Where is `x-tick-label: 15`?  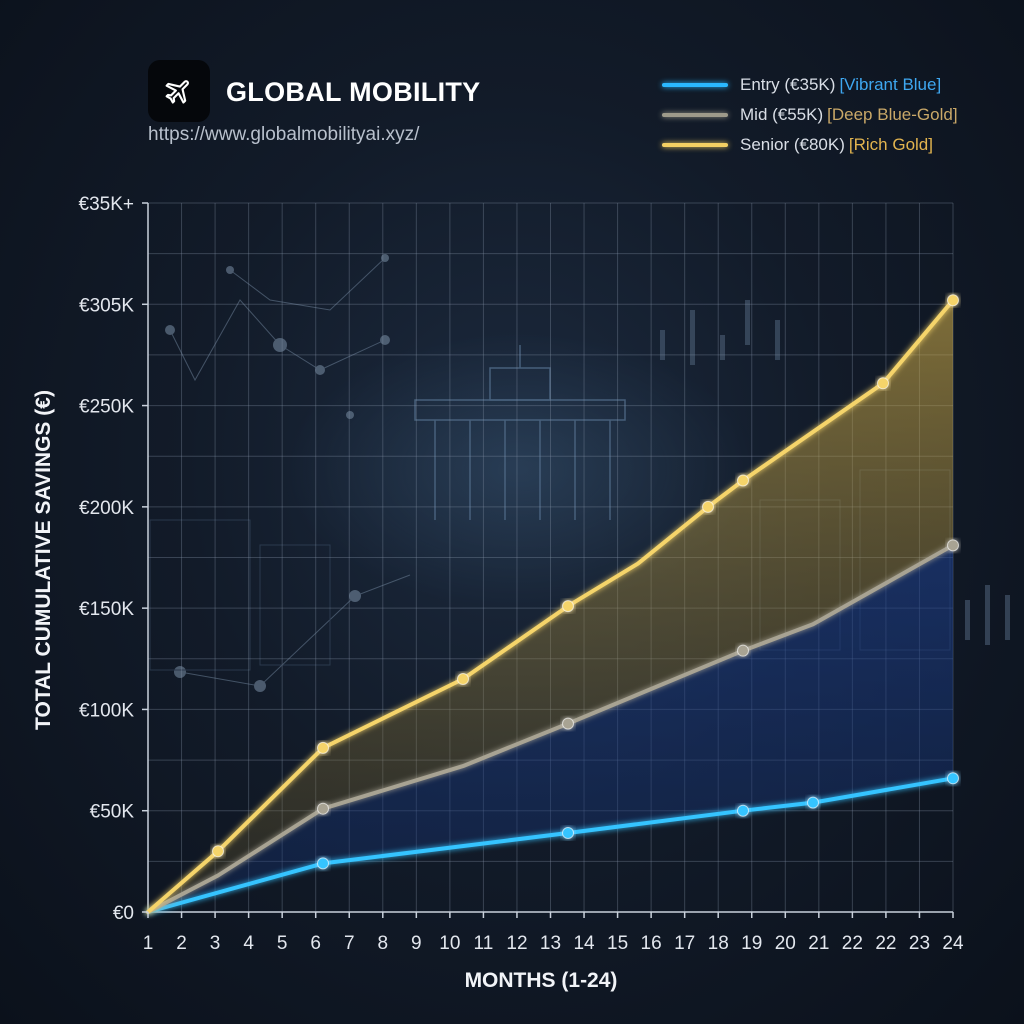
x-tick-label: 15 is located at coordinates (617, 943).